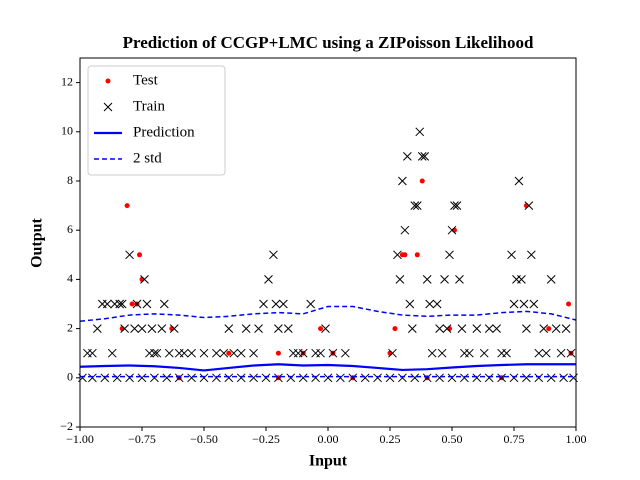  Describe the element at coordinates (156, 120) in the screenshot. I see `legend-box` at that location.